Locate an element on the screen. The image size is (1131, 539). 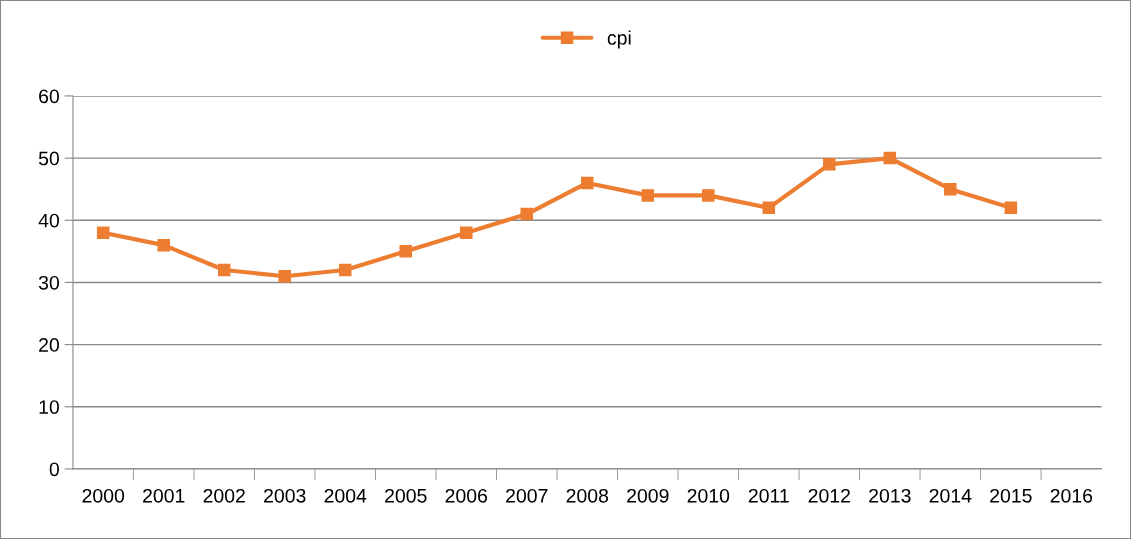
x-tick-label: 2012 is located at coordinates (829, 495).